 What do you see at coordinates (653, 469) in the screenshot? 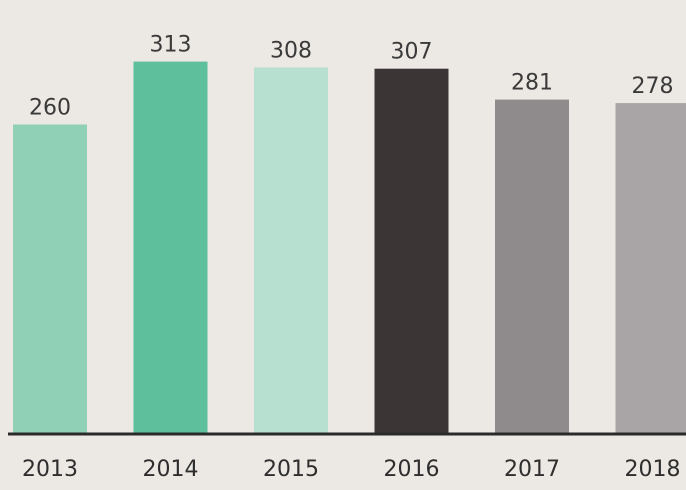
I see `x-tick-label-2018: 2018` at bounding box center [653, 469].